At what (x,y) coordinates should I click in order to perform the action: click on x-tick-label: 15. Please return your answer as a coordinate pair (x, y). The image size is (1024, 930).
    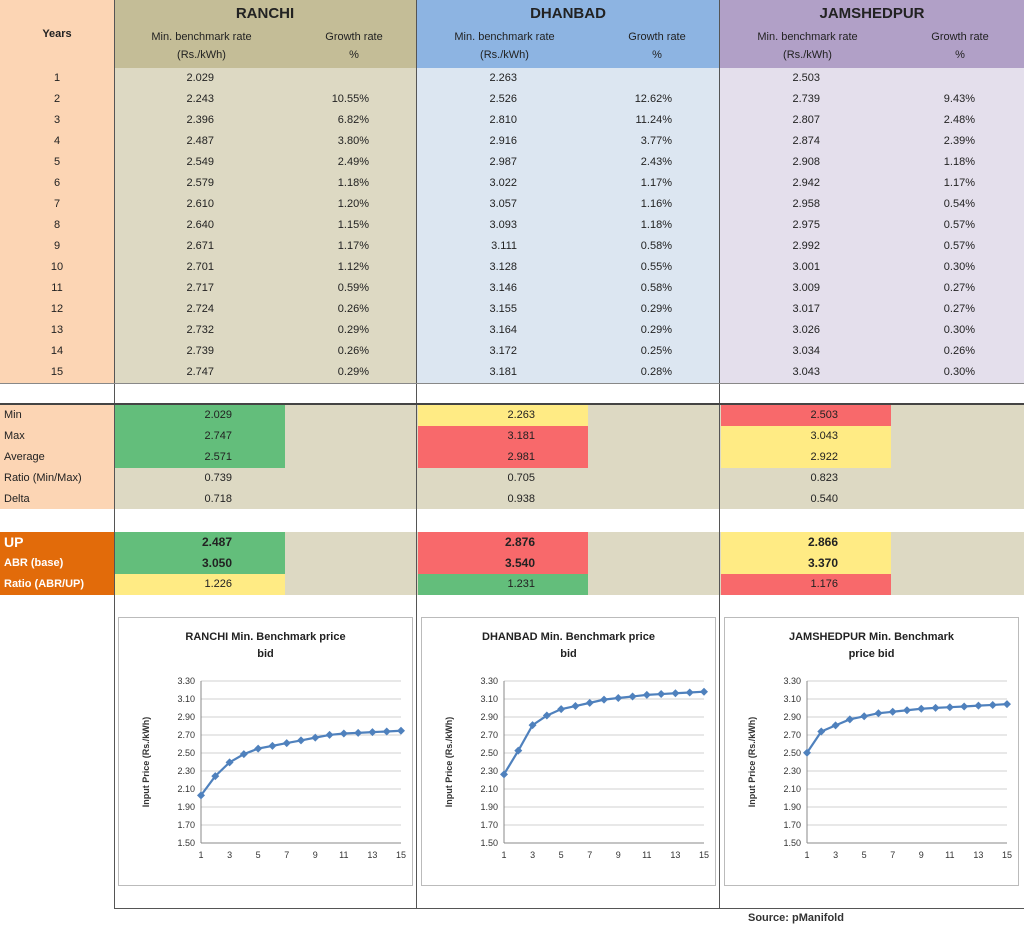
    Looking at the image, I should click on (401, 855).